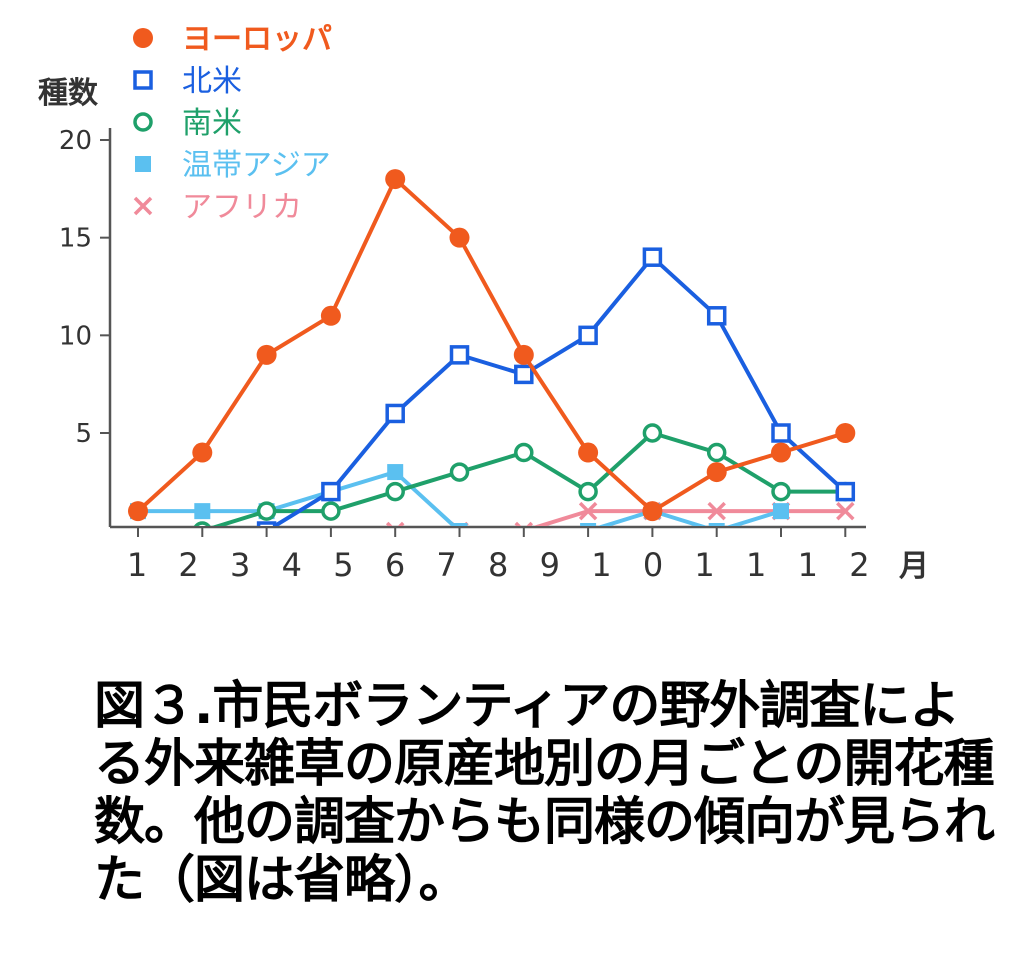 The width and height of the screenshot is (1026, 953). Describe the element at coordinates (550, 565) in the screenshot. I see `x-tick-label: 9` at that location.